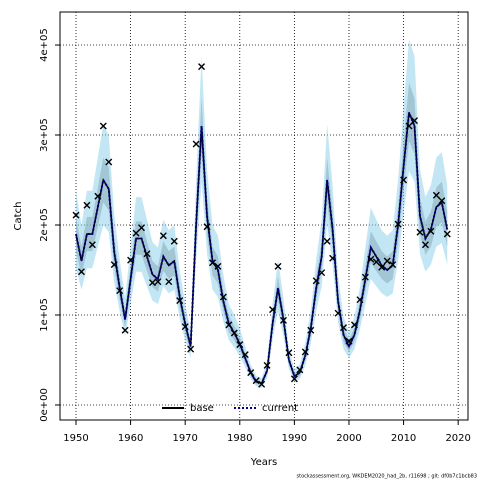  Describe the element at coordinates (239, 438) in the screenshot. I see `x-tick-label: 1980` at that location.